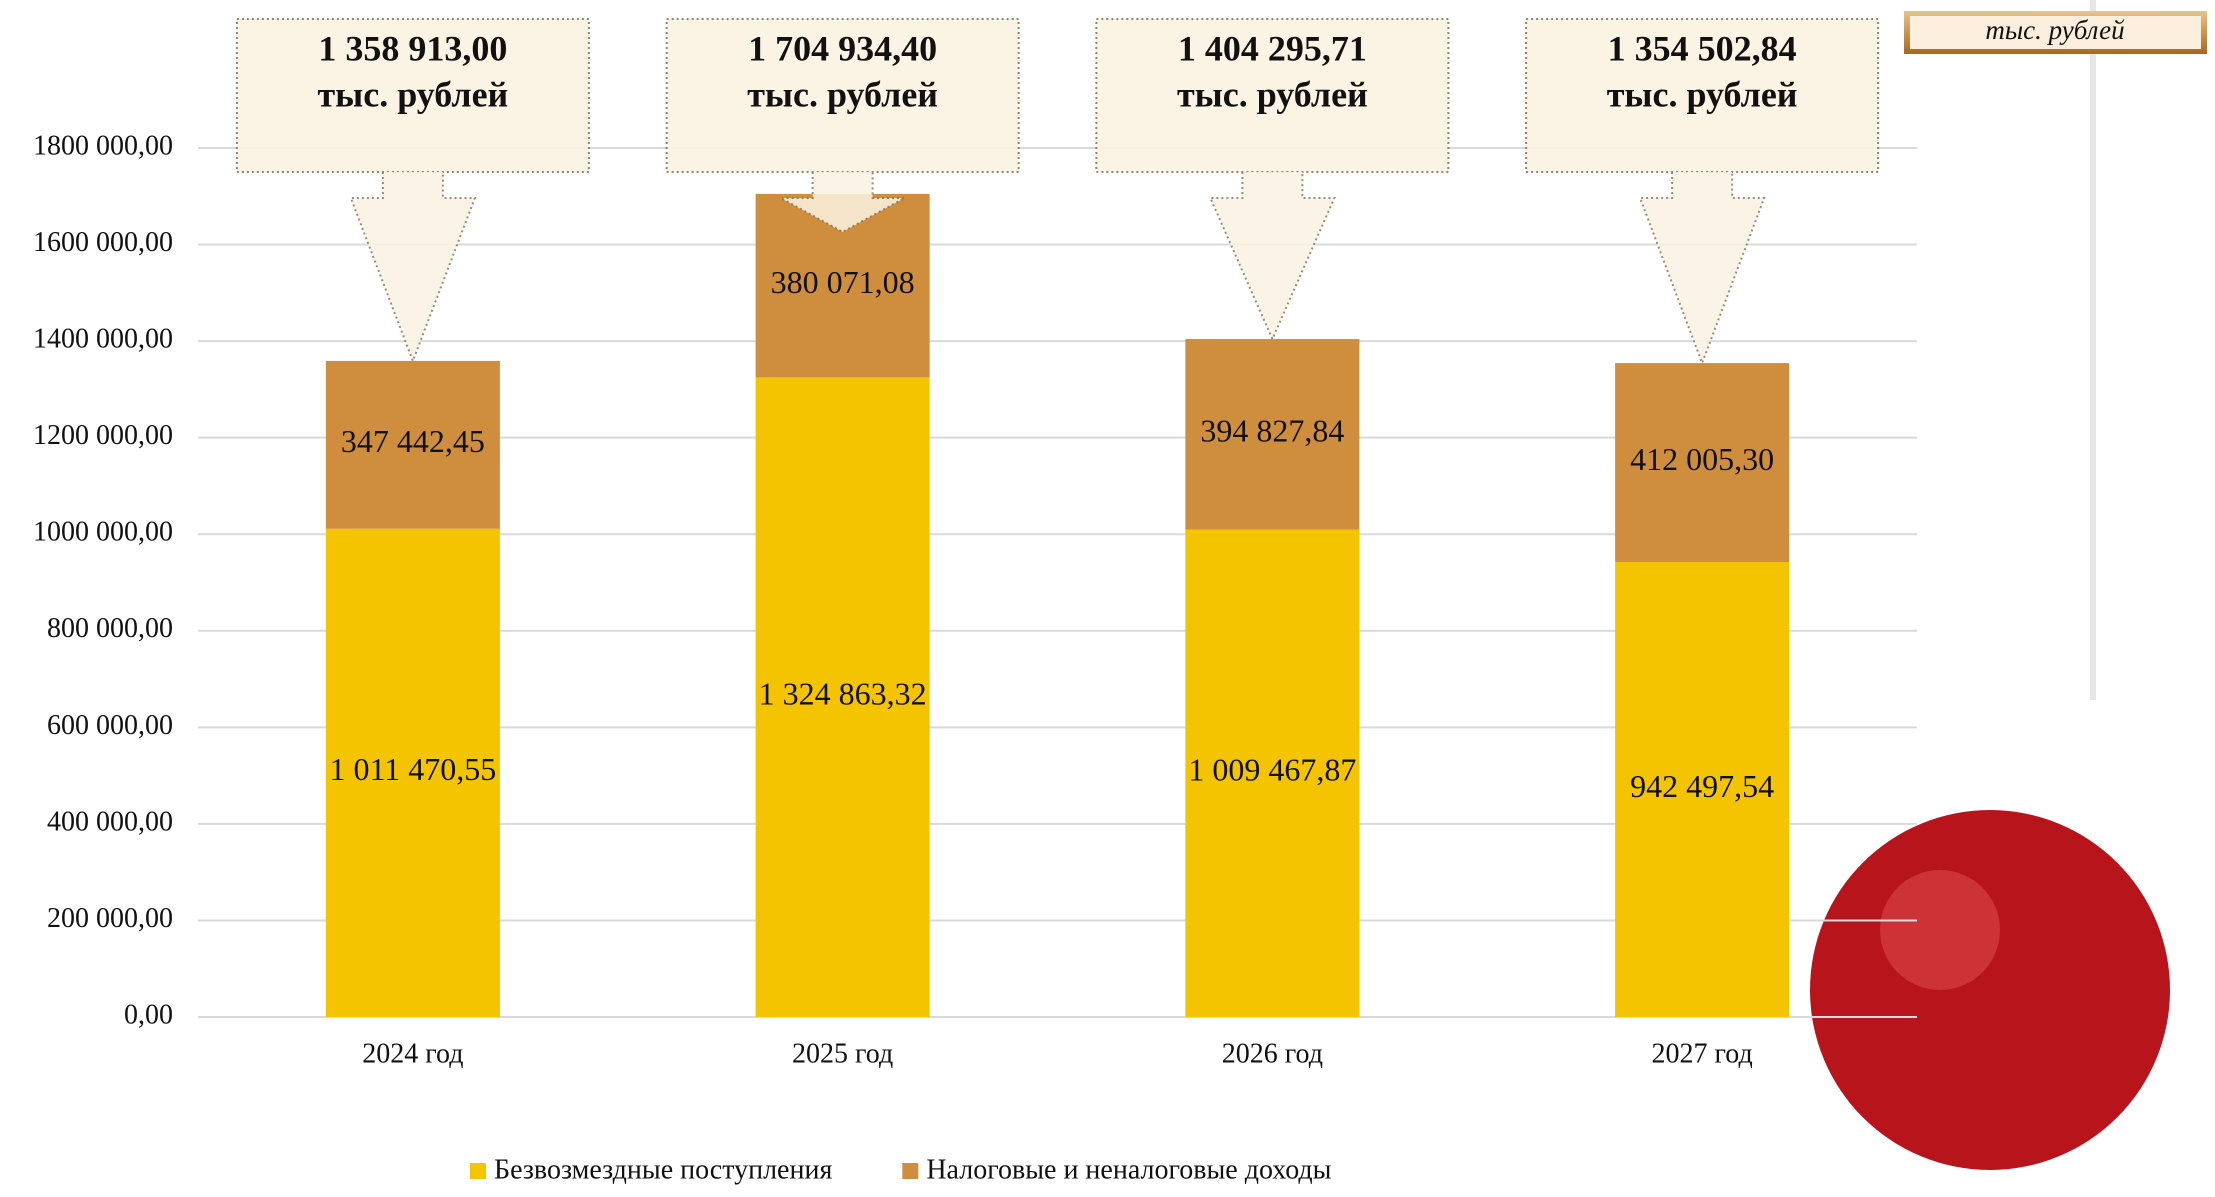 The image size is (2215, 1197). I want to click on y-tick-label: 800 000,00, so click(110, 628).